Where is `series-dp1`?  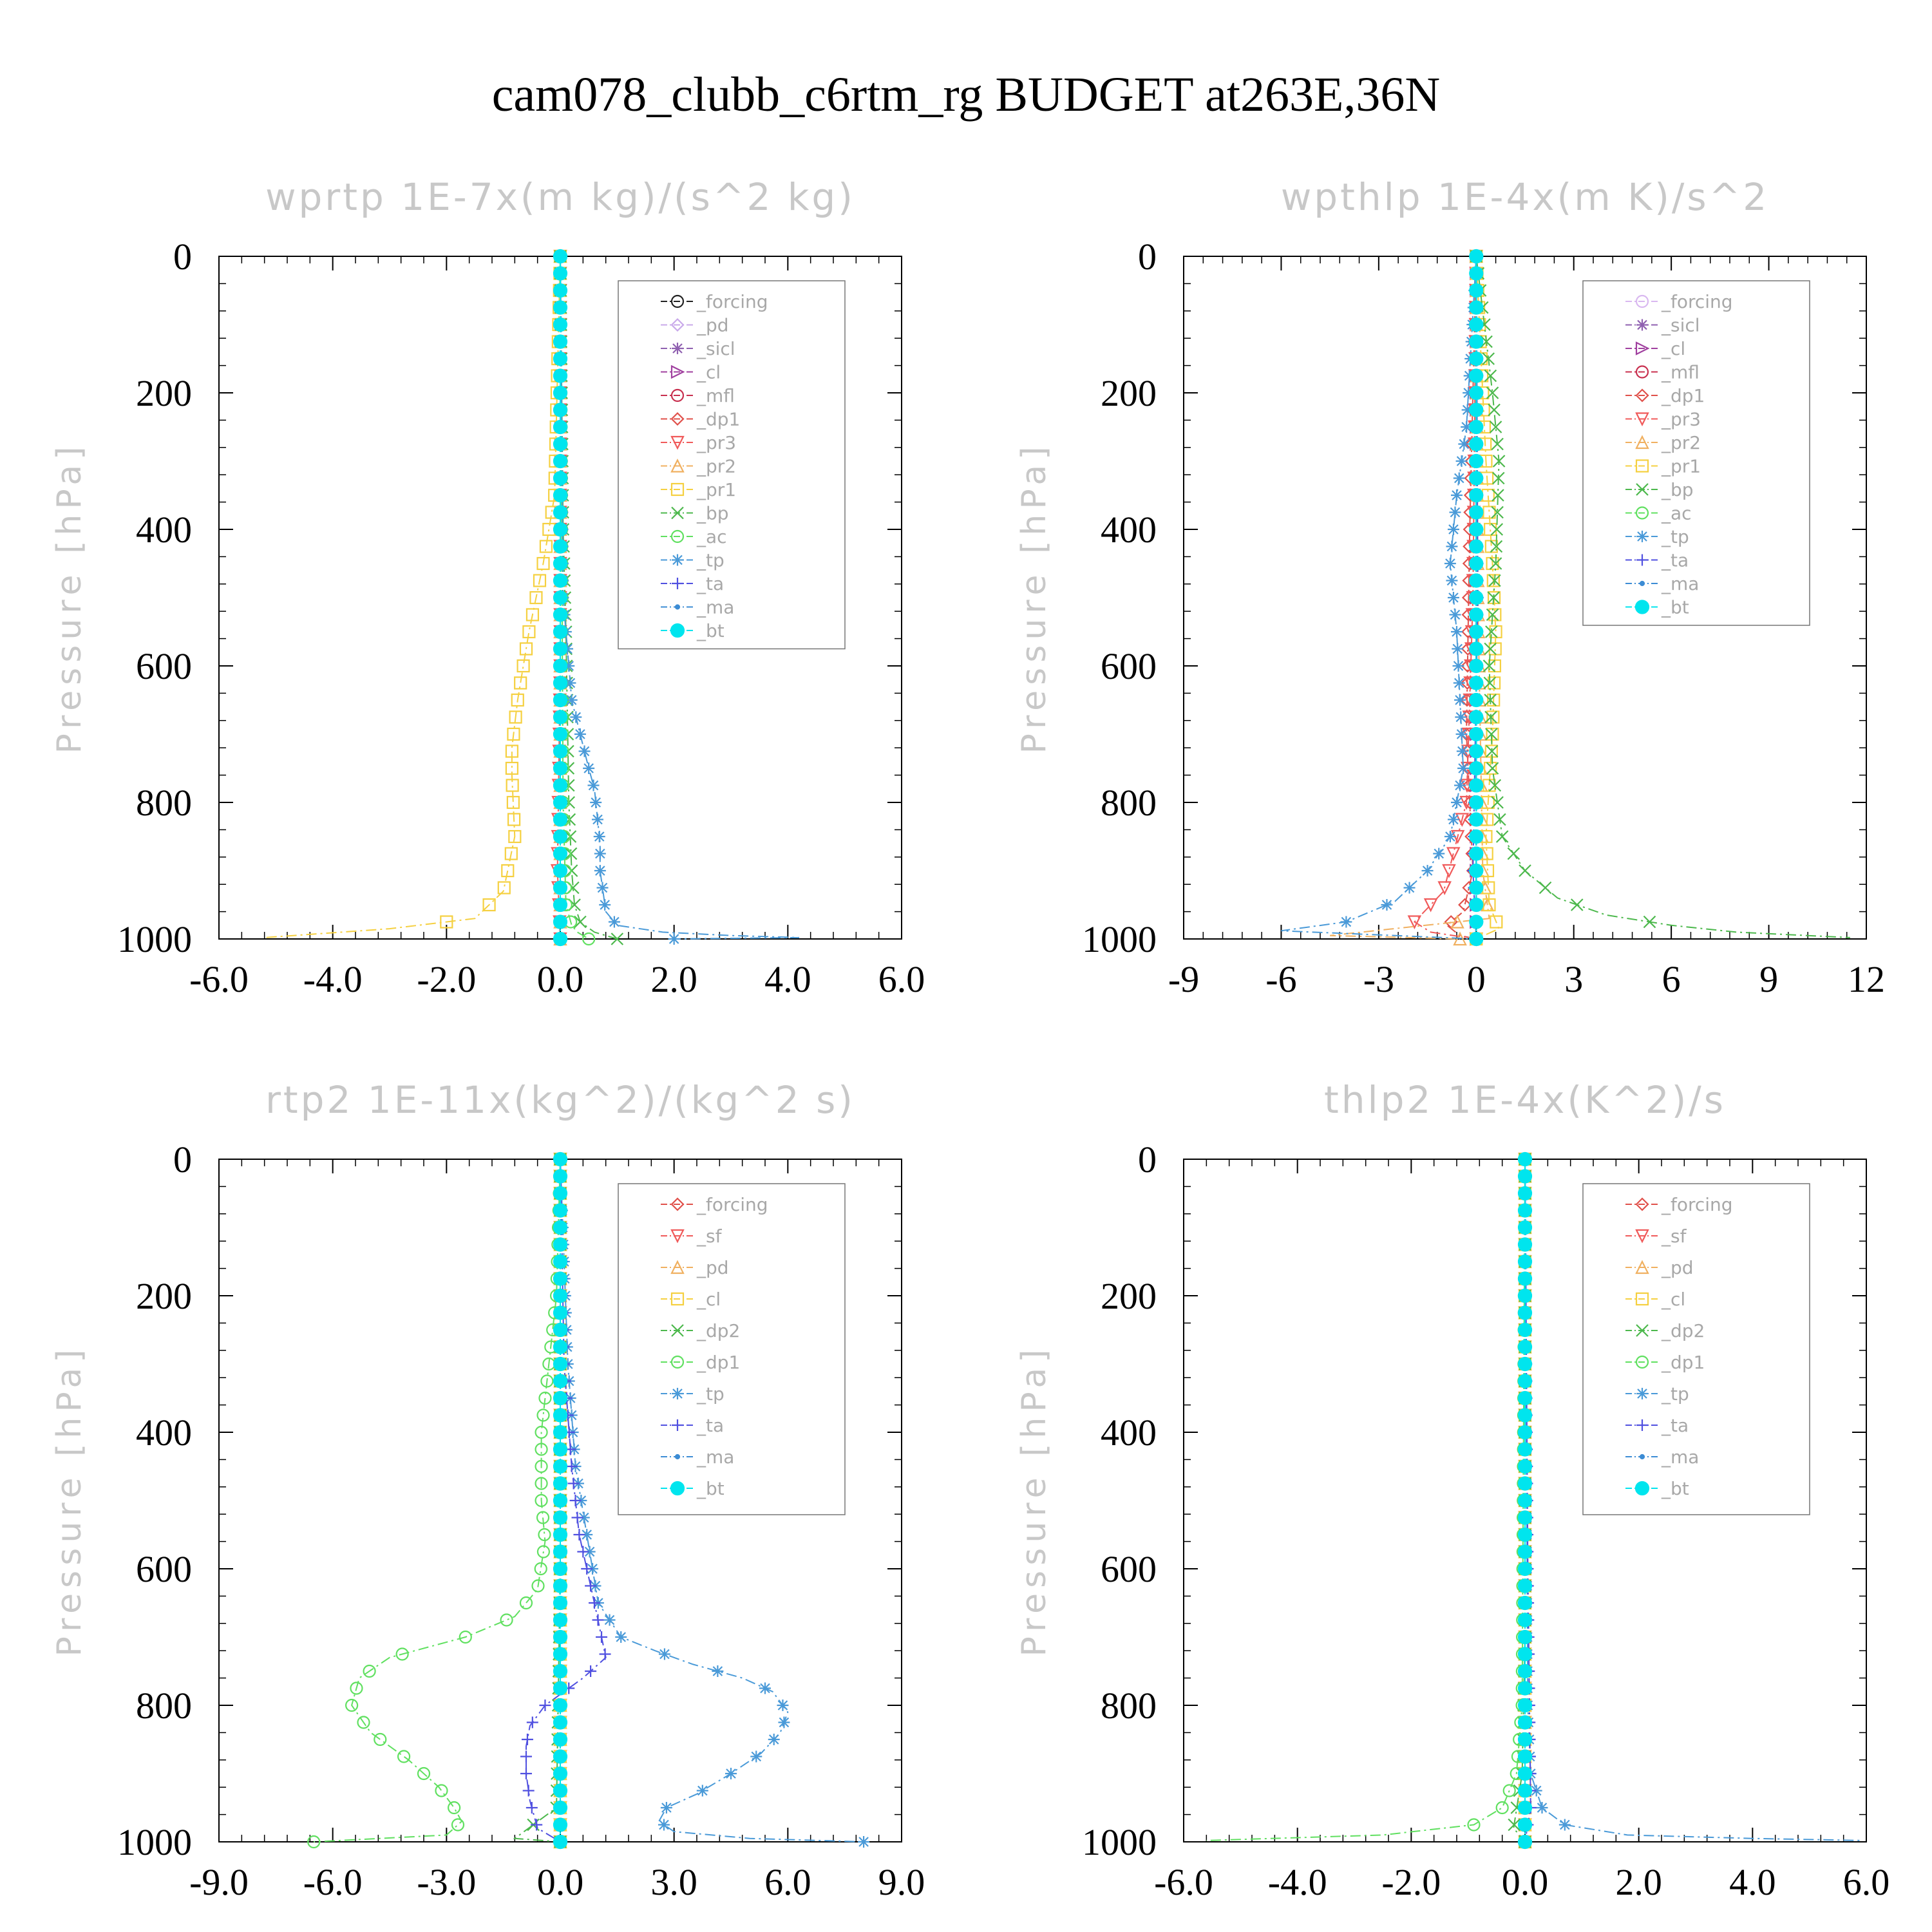
series-dp1 is located at coordinates (1369, 1496).